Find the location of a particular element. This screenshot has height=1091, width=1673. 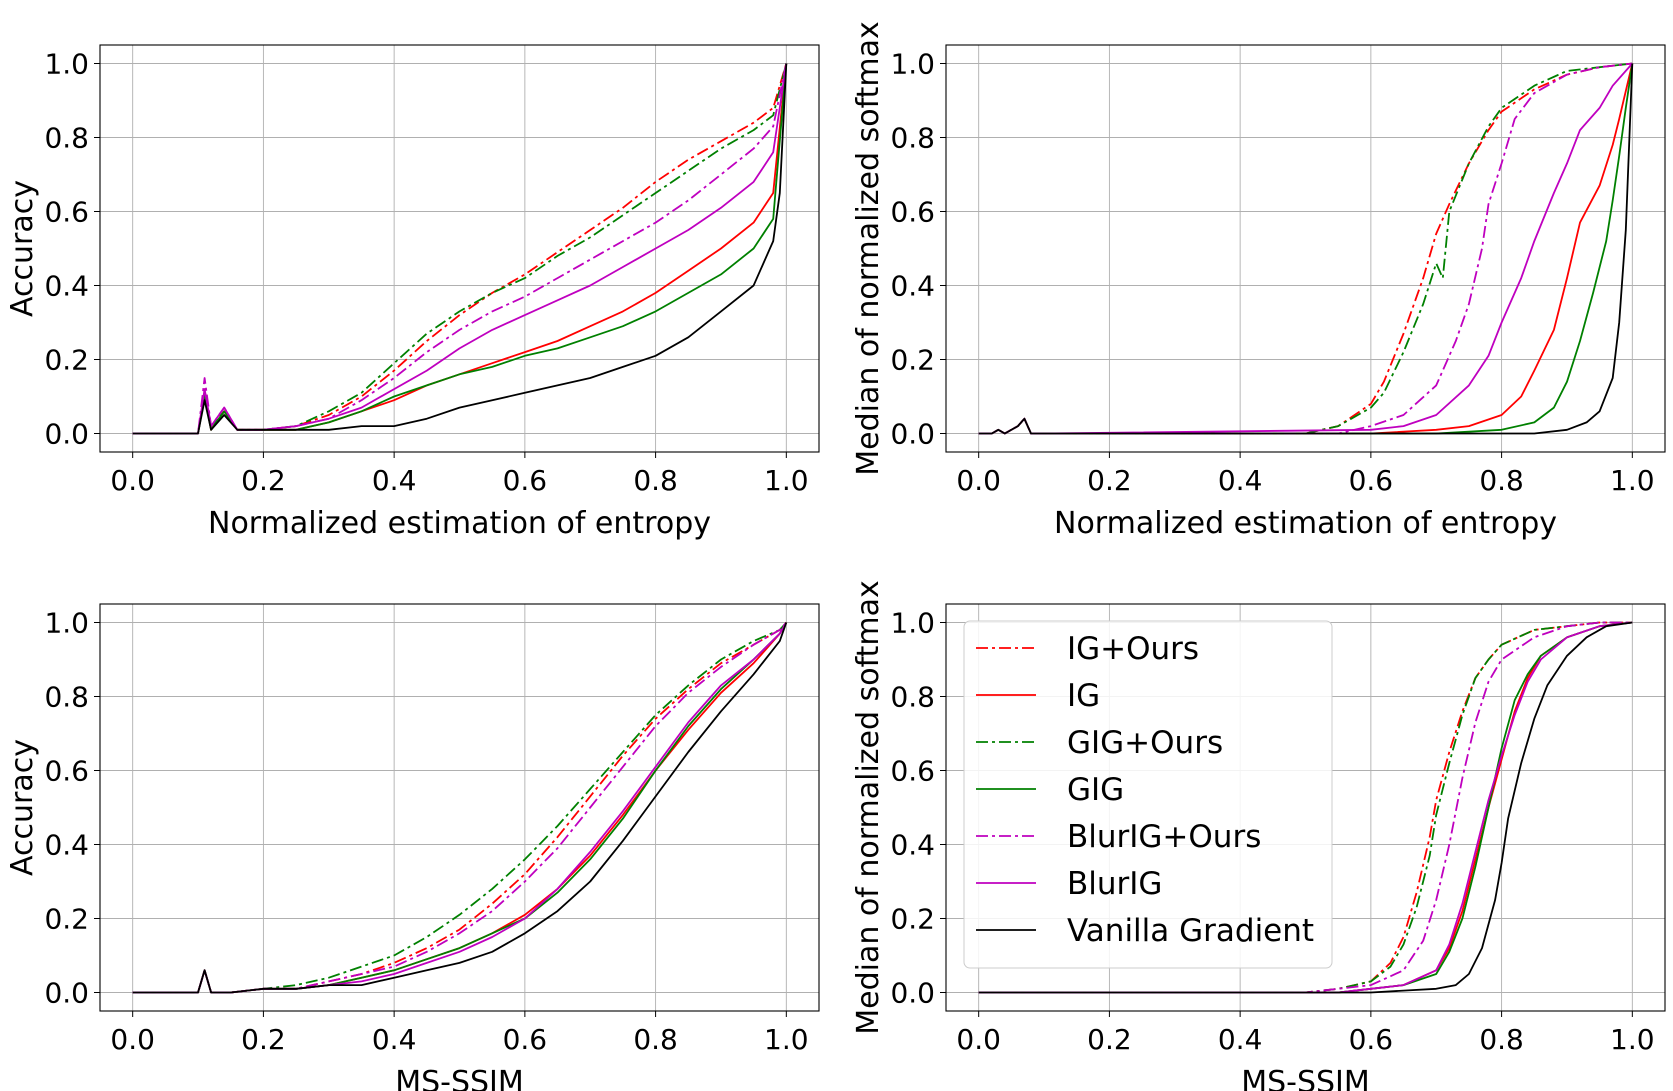

legend-label: BlurIG is located at coordinates (1114, 884).